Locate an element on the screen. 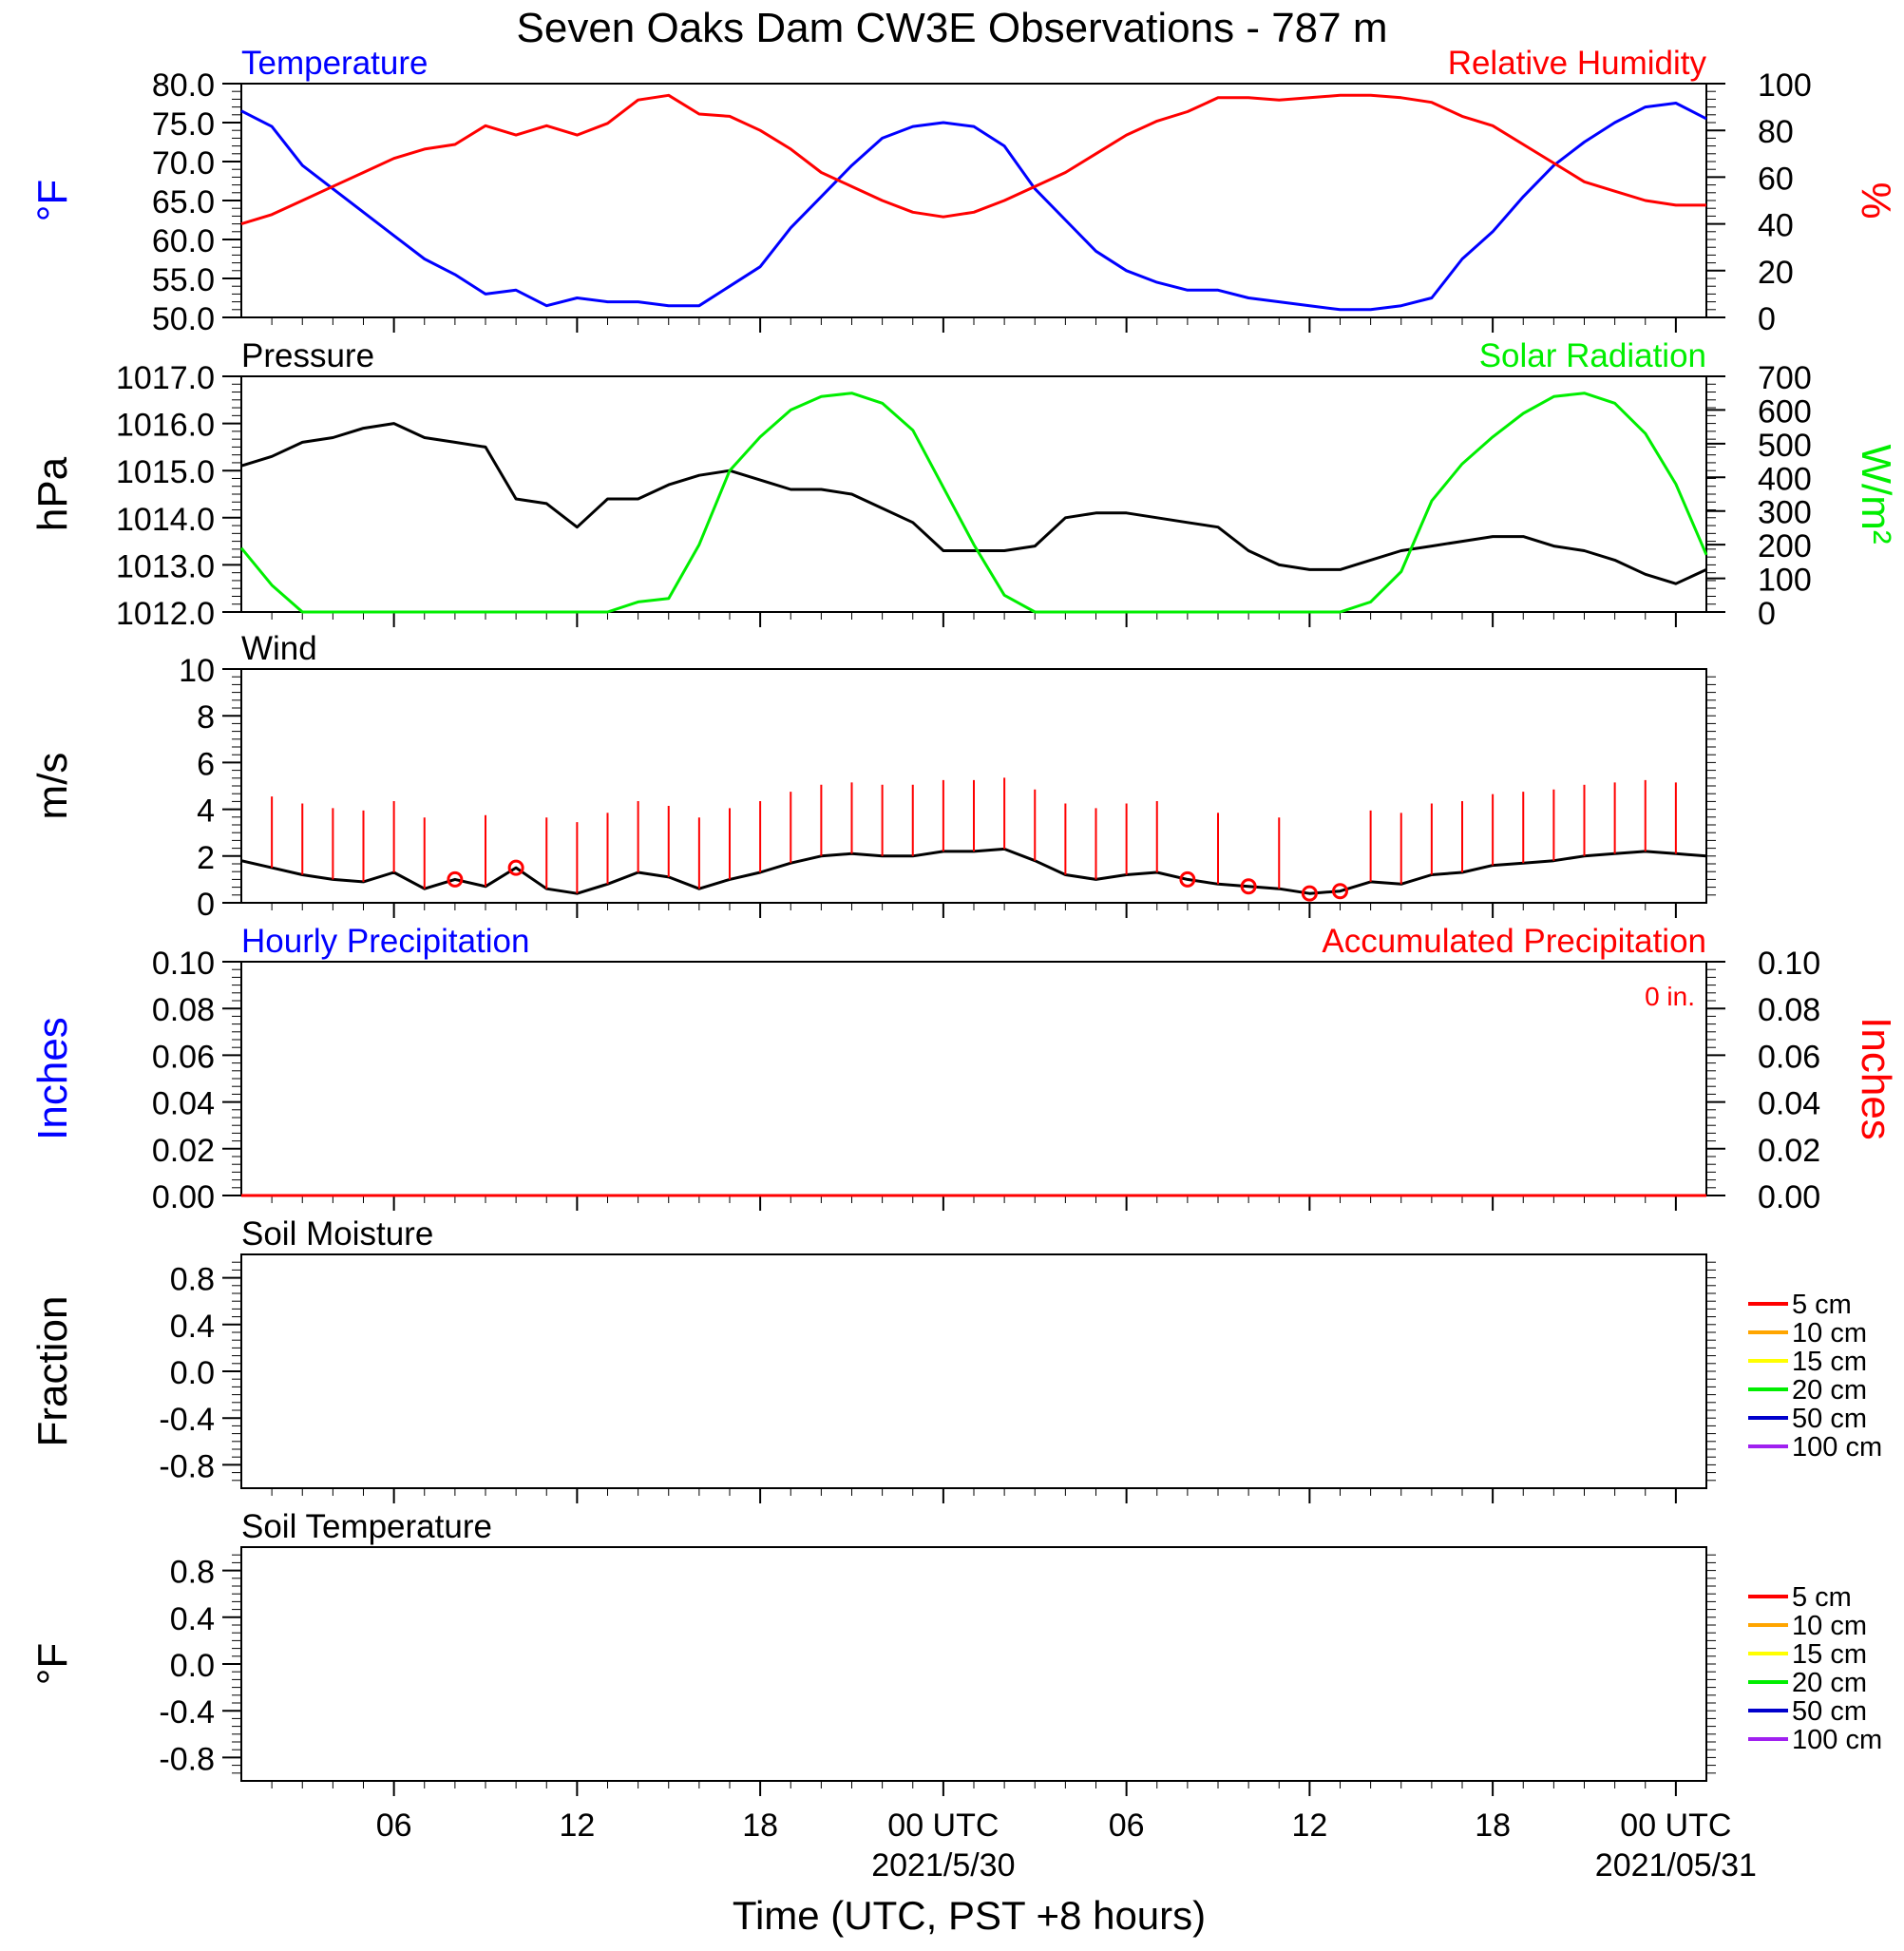 Image resolution: width=1904 pixels, height=1951 pixels. y-tick-label-right: 0 is located at coordinates (1767, 319).